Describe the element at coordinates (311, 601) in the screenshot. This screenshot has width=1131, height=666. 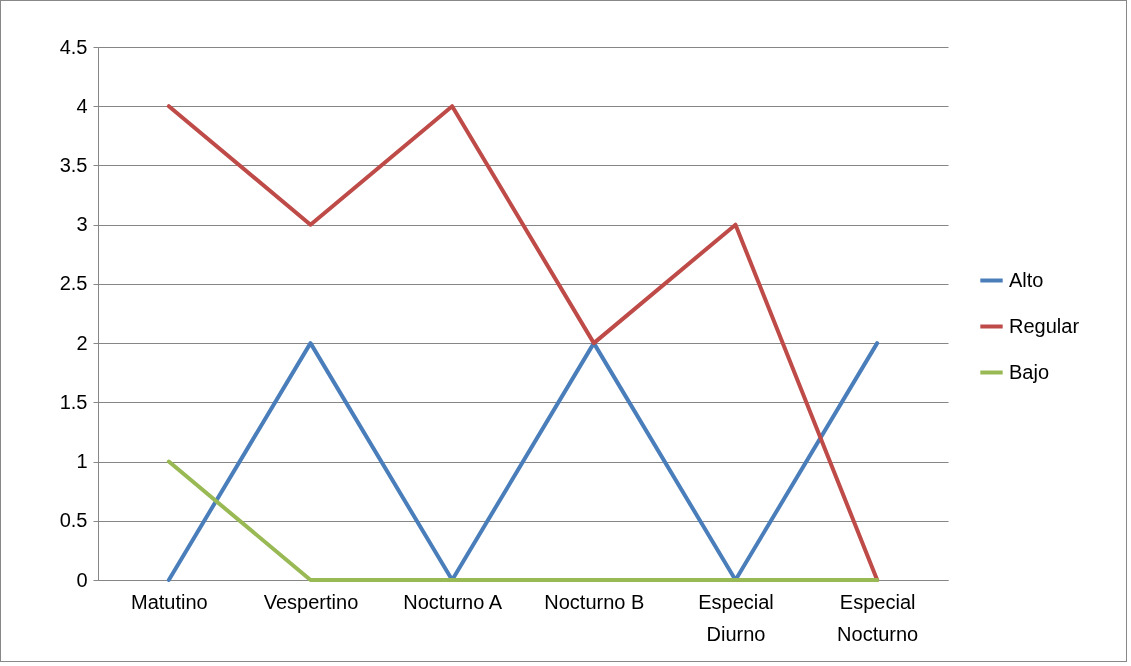
I see `x-tick-label: Vespertino` at that location.